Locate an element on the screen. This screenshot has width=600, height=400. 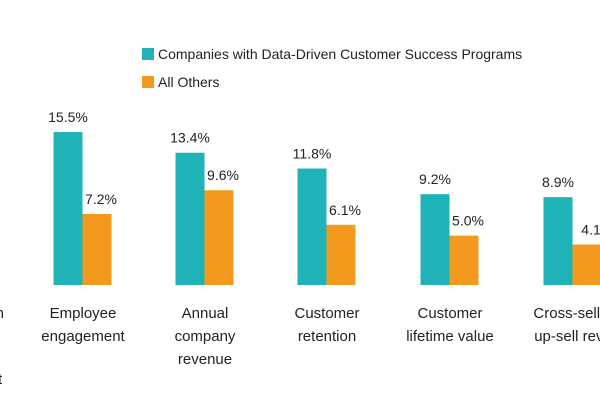
value-label-series-1-cat-3: 11.8% is located at coordinates (312, 154).